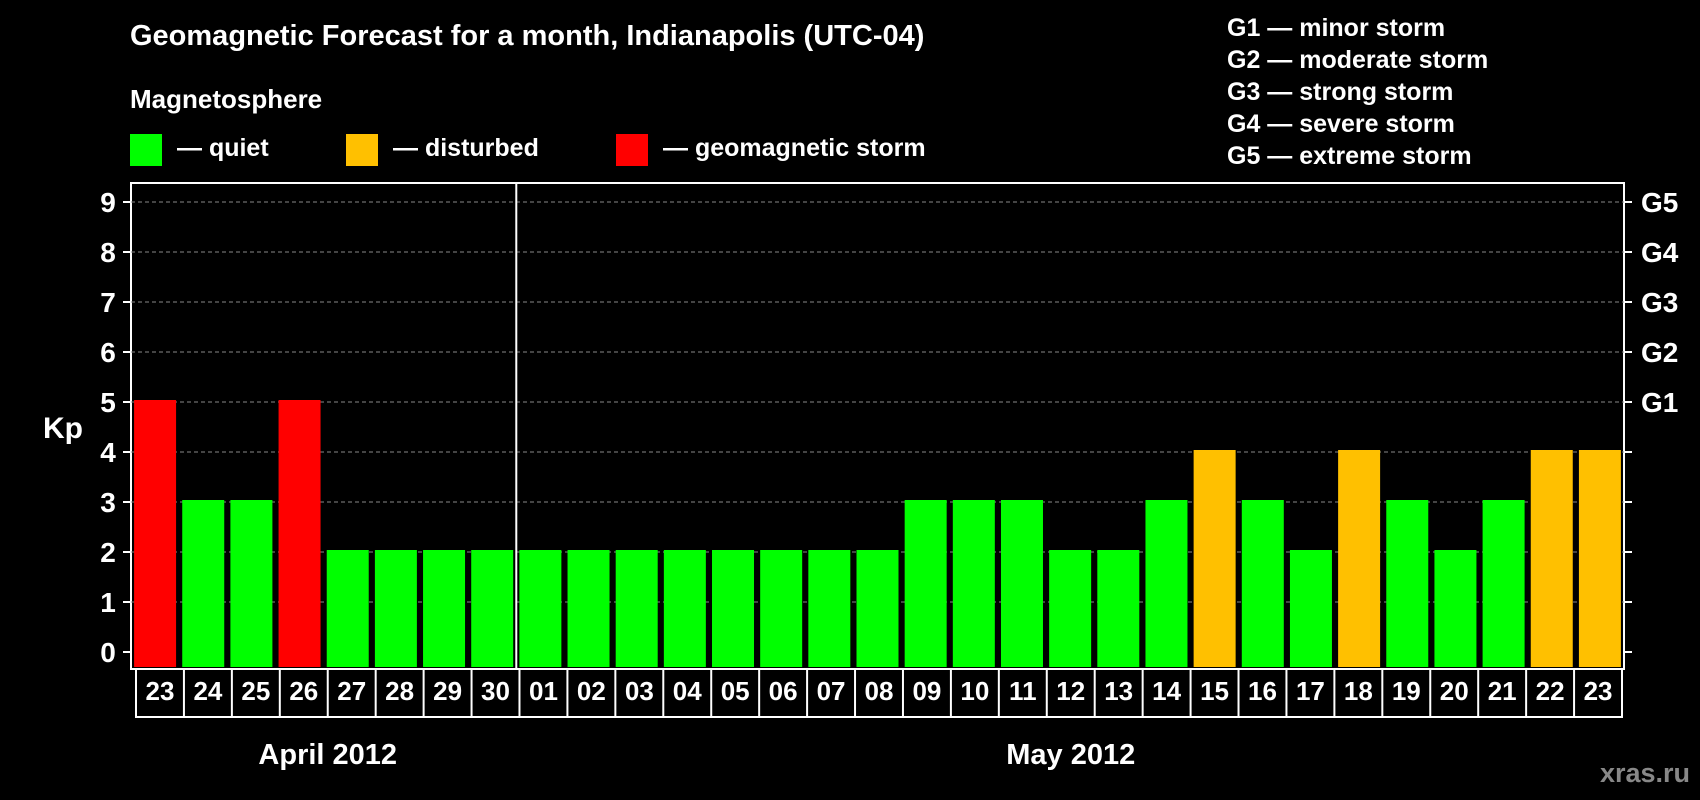  What do you see at coordinates (591, 691) in the screenshot?
I see `date-label: 02` at bounding box center [591, 691].